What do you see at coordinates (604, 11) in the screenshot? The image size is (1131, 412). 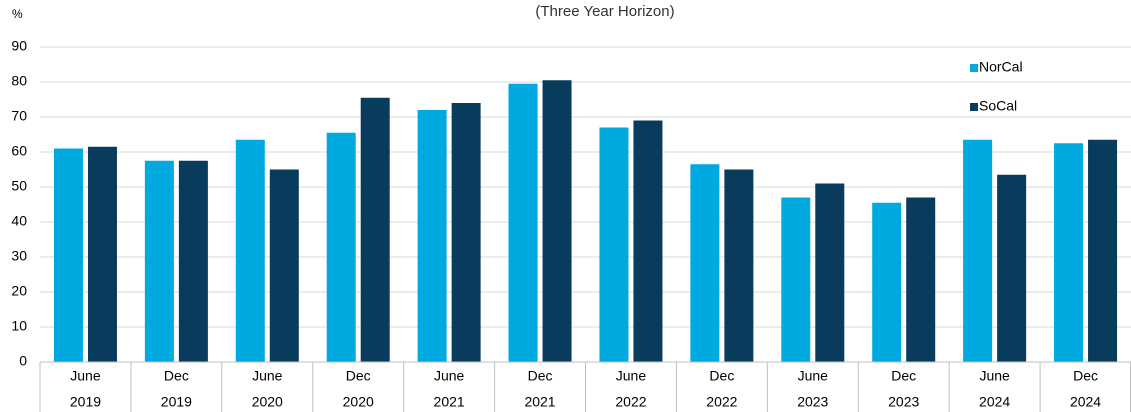 I see `chart-title: (Three Year Horizon)` at bounding box center [604, 11].